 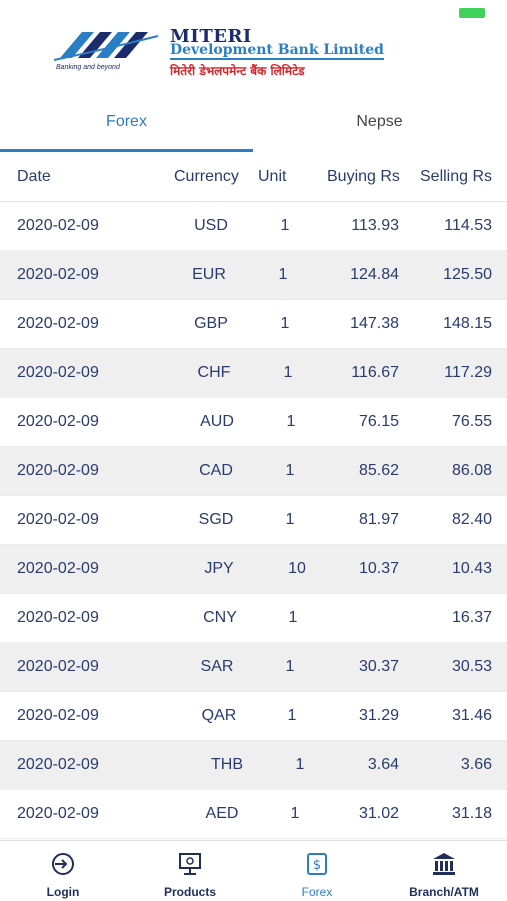 I want to click on login-icon, so click(x=63, y=864).